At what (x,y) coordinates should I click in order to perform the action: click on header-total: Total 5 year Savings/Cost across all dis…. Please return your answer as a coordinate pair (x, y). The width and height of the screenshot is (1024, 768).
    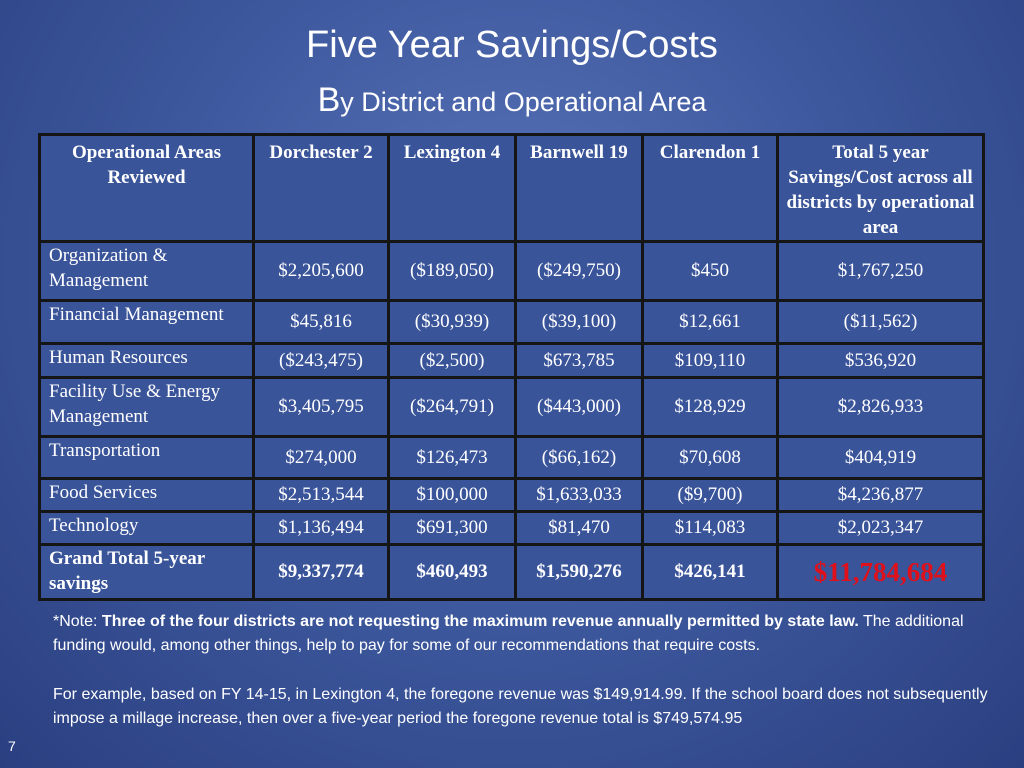
    Looking at the image, I should click on (880, 188).